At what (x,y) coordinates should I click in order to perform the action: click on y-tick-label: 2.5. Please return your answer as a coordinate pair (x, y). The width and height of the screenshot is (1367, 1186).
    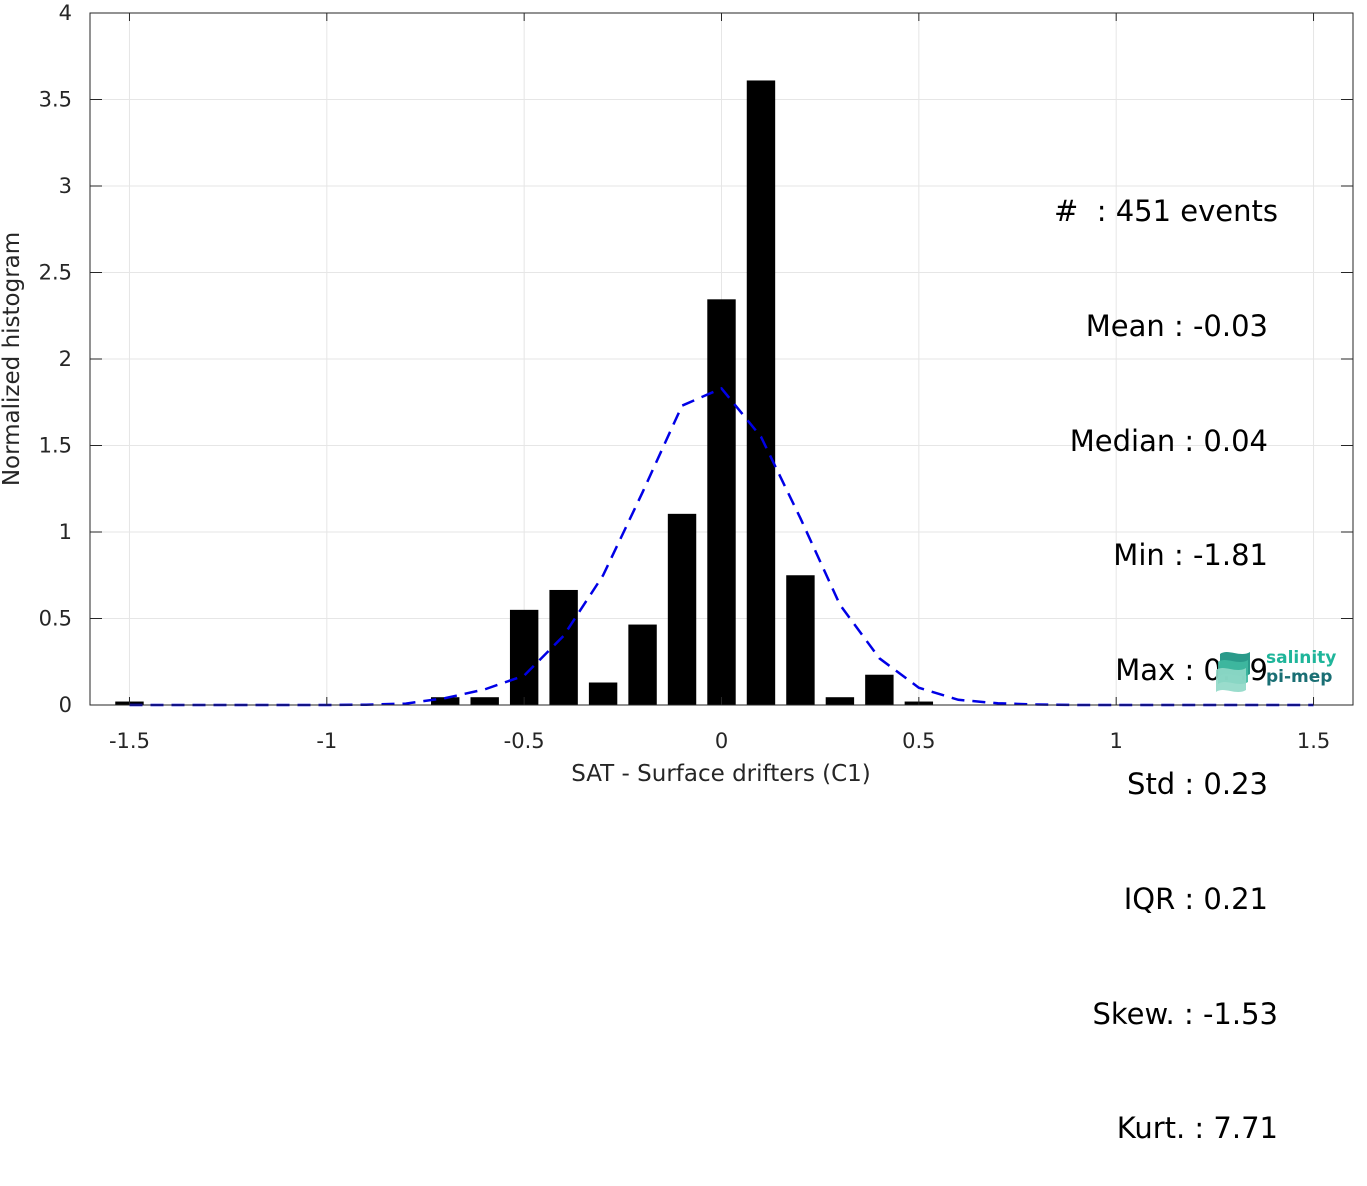
    Looking at the image, I should click on (55, 273).